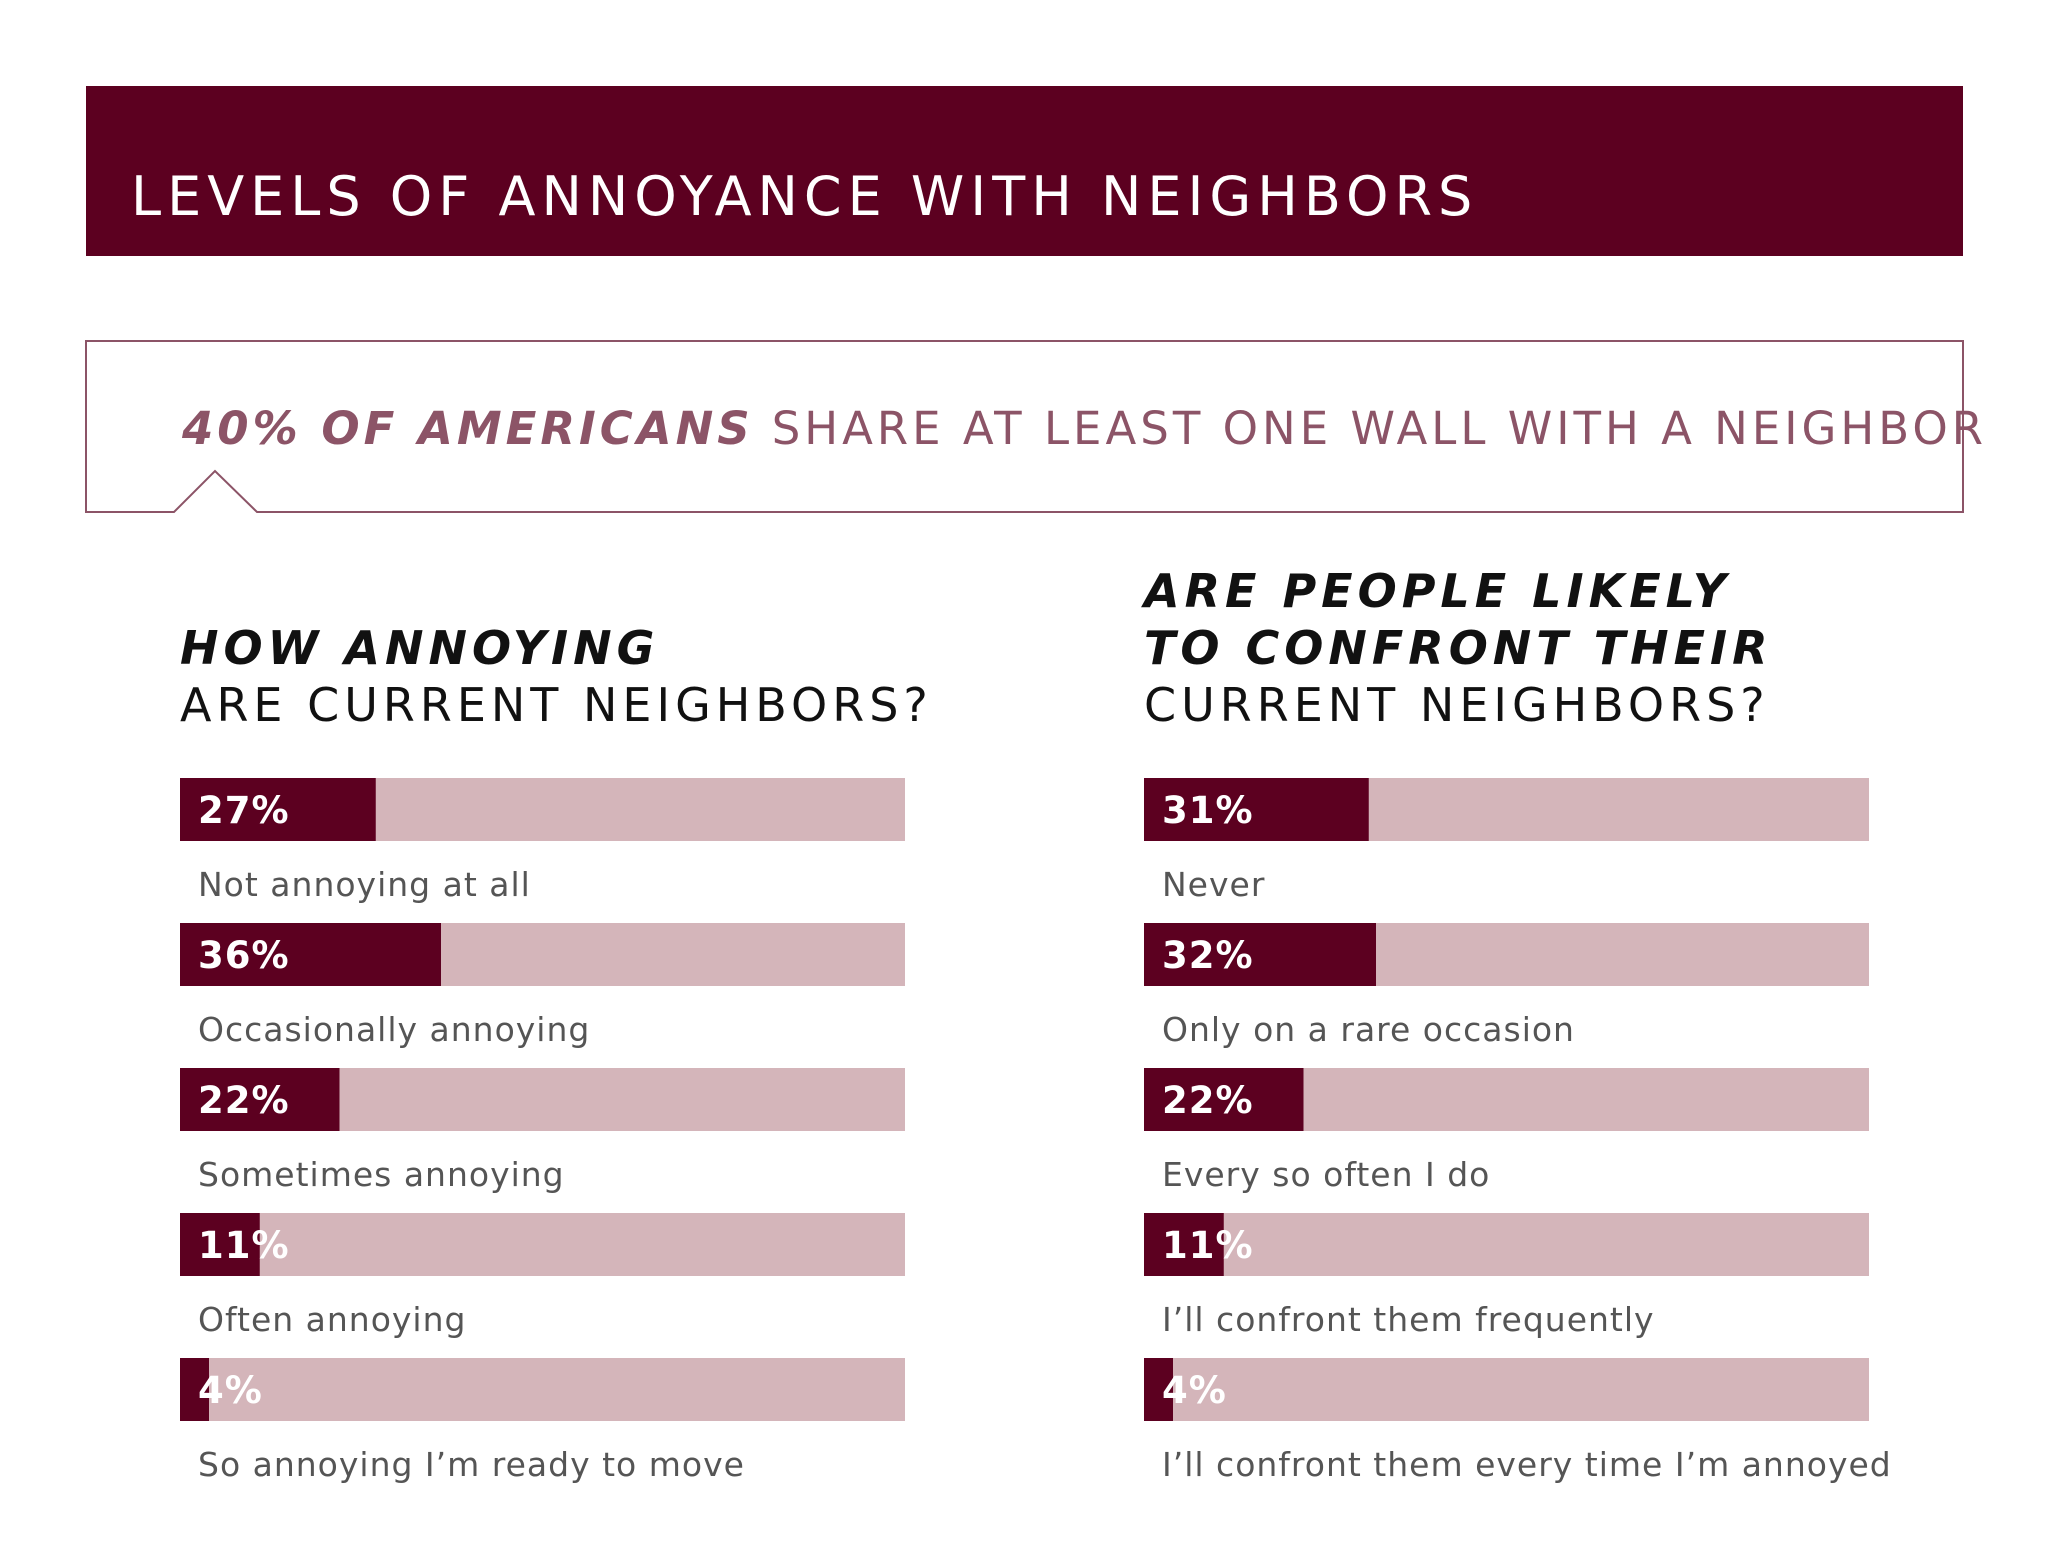 This screenshot has width=2048, height=1546. Describe the element at coordinates (471, 1464) in the screenshot. I see `category-label: So annoying I’m ready to move` at that location.